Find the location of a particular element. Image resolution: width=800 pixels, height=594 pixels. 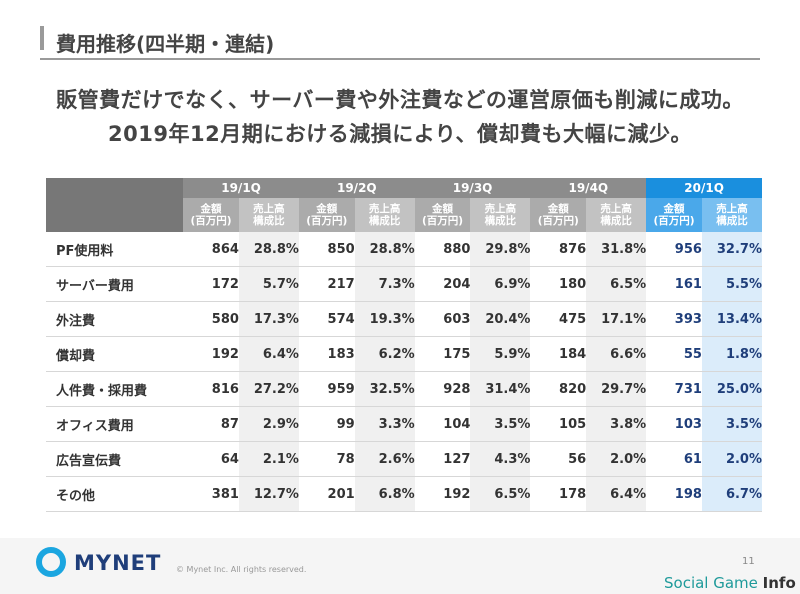

quarter-header: 19/3Q is located at coordinates (472, 188).